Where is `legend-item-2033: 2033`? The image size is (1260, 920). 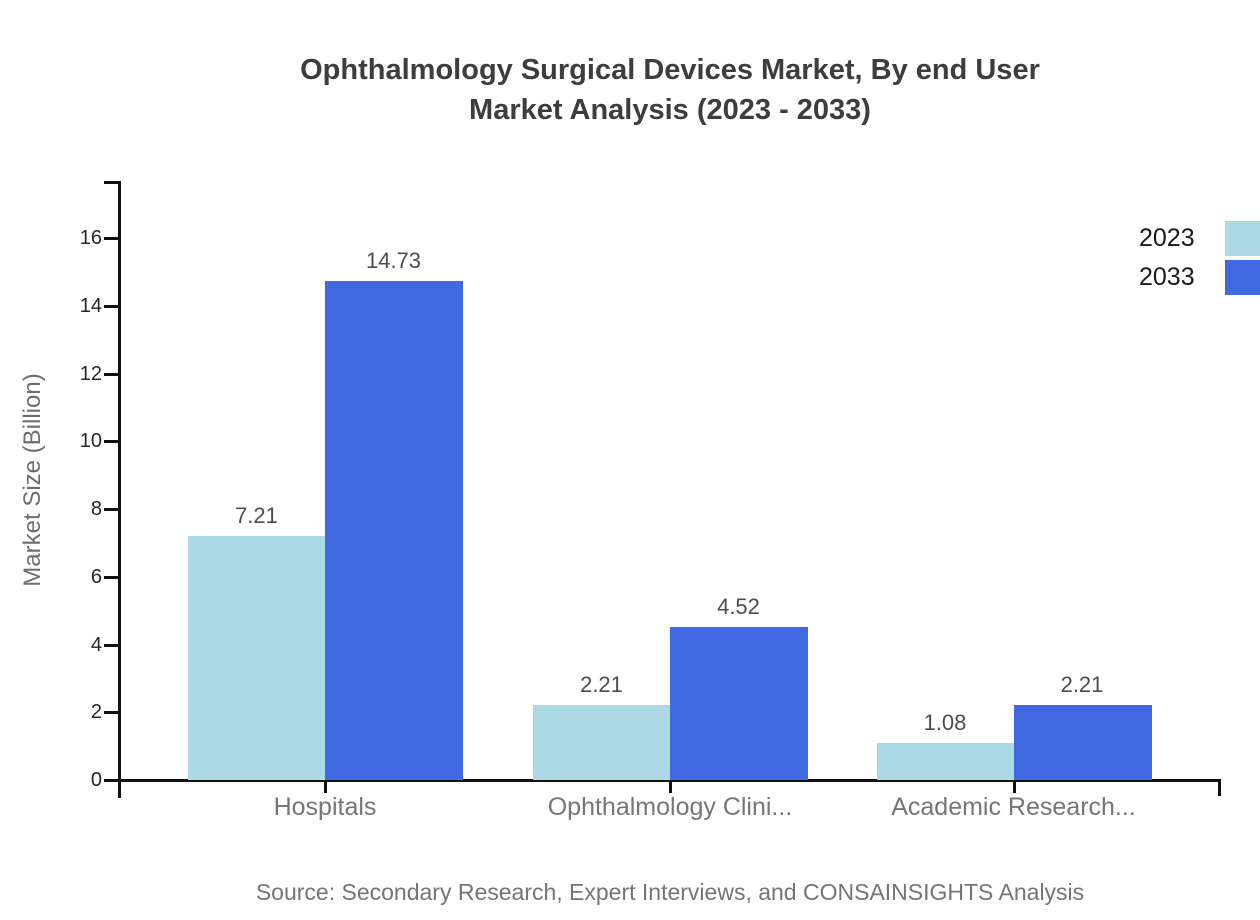
legend-item-2033: 2033 is located at coordinates (1199, 277).